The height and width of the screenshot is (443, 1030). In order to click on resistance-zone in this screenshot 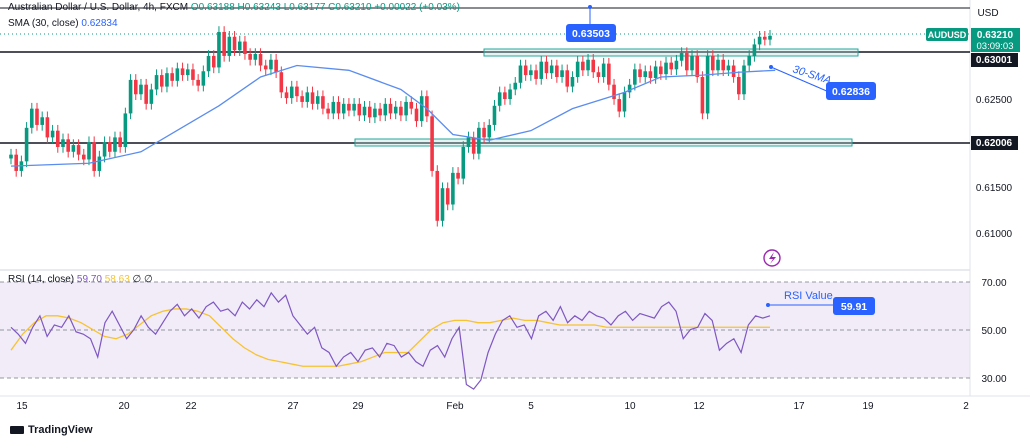, I will do `click(671, 52)`.